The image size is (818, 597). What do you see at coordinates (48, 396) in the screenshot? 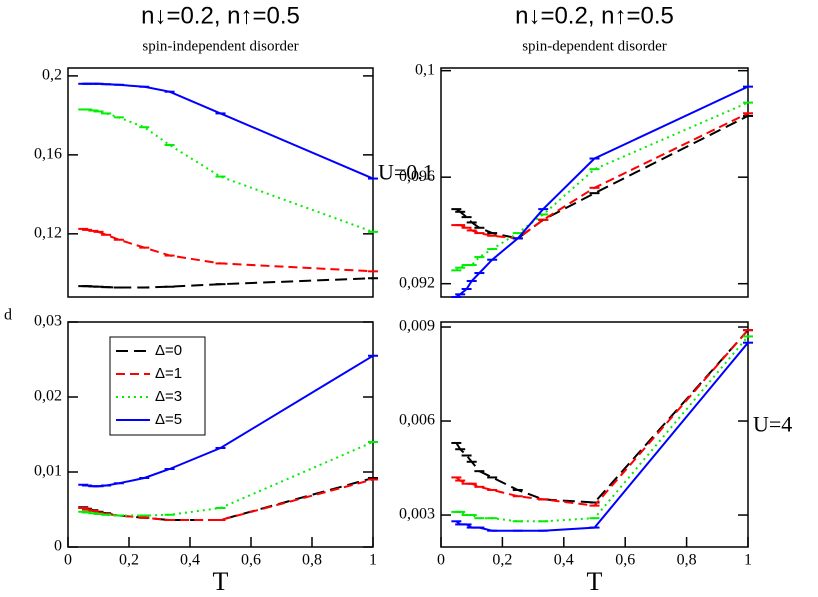
I see `y-tick-label: 0,02` at bounding box center [48, 396].